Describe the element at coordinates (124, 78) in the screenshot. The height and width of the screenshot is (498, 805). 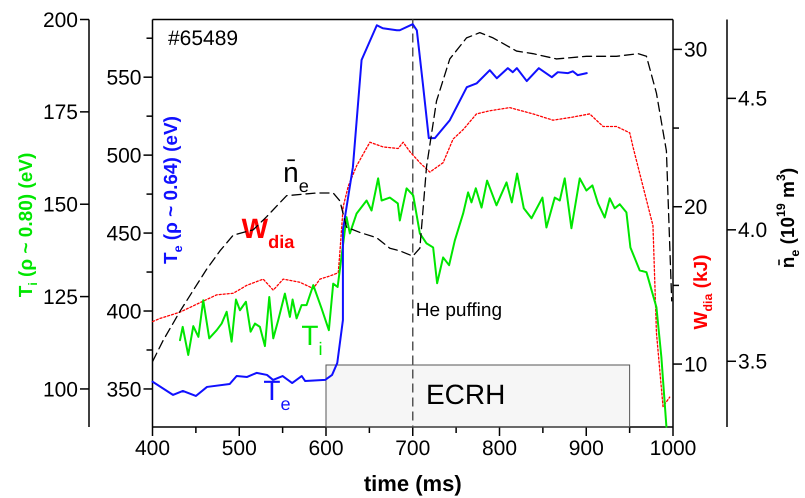
I see `y2-tick-label: 550` at that location.